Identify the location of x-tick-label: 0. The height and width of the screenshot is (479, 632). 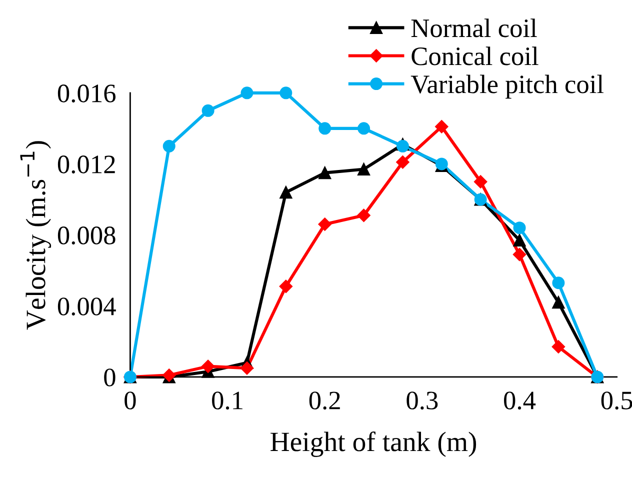
(130, 401).